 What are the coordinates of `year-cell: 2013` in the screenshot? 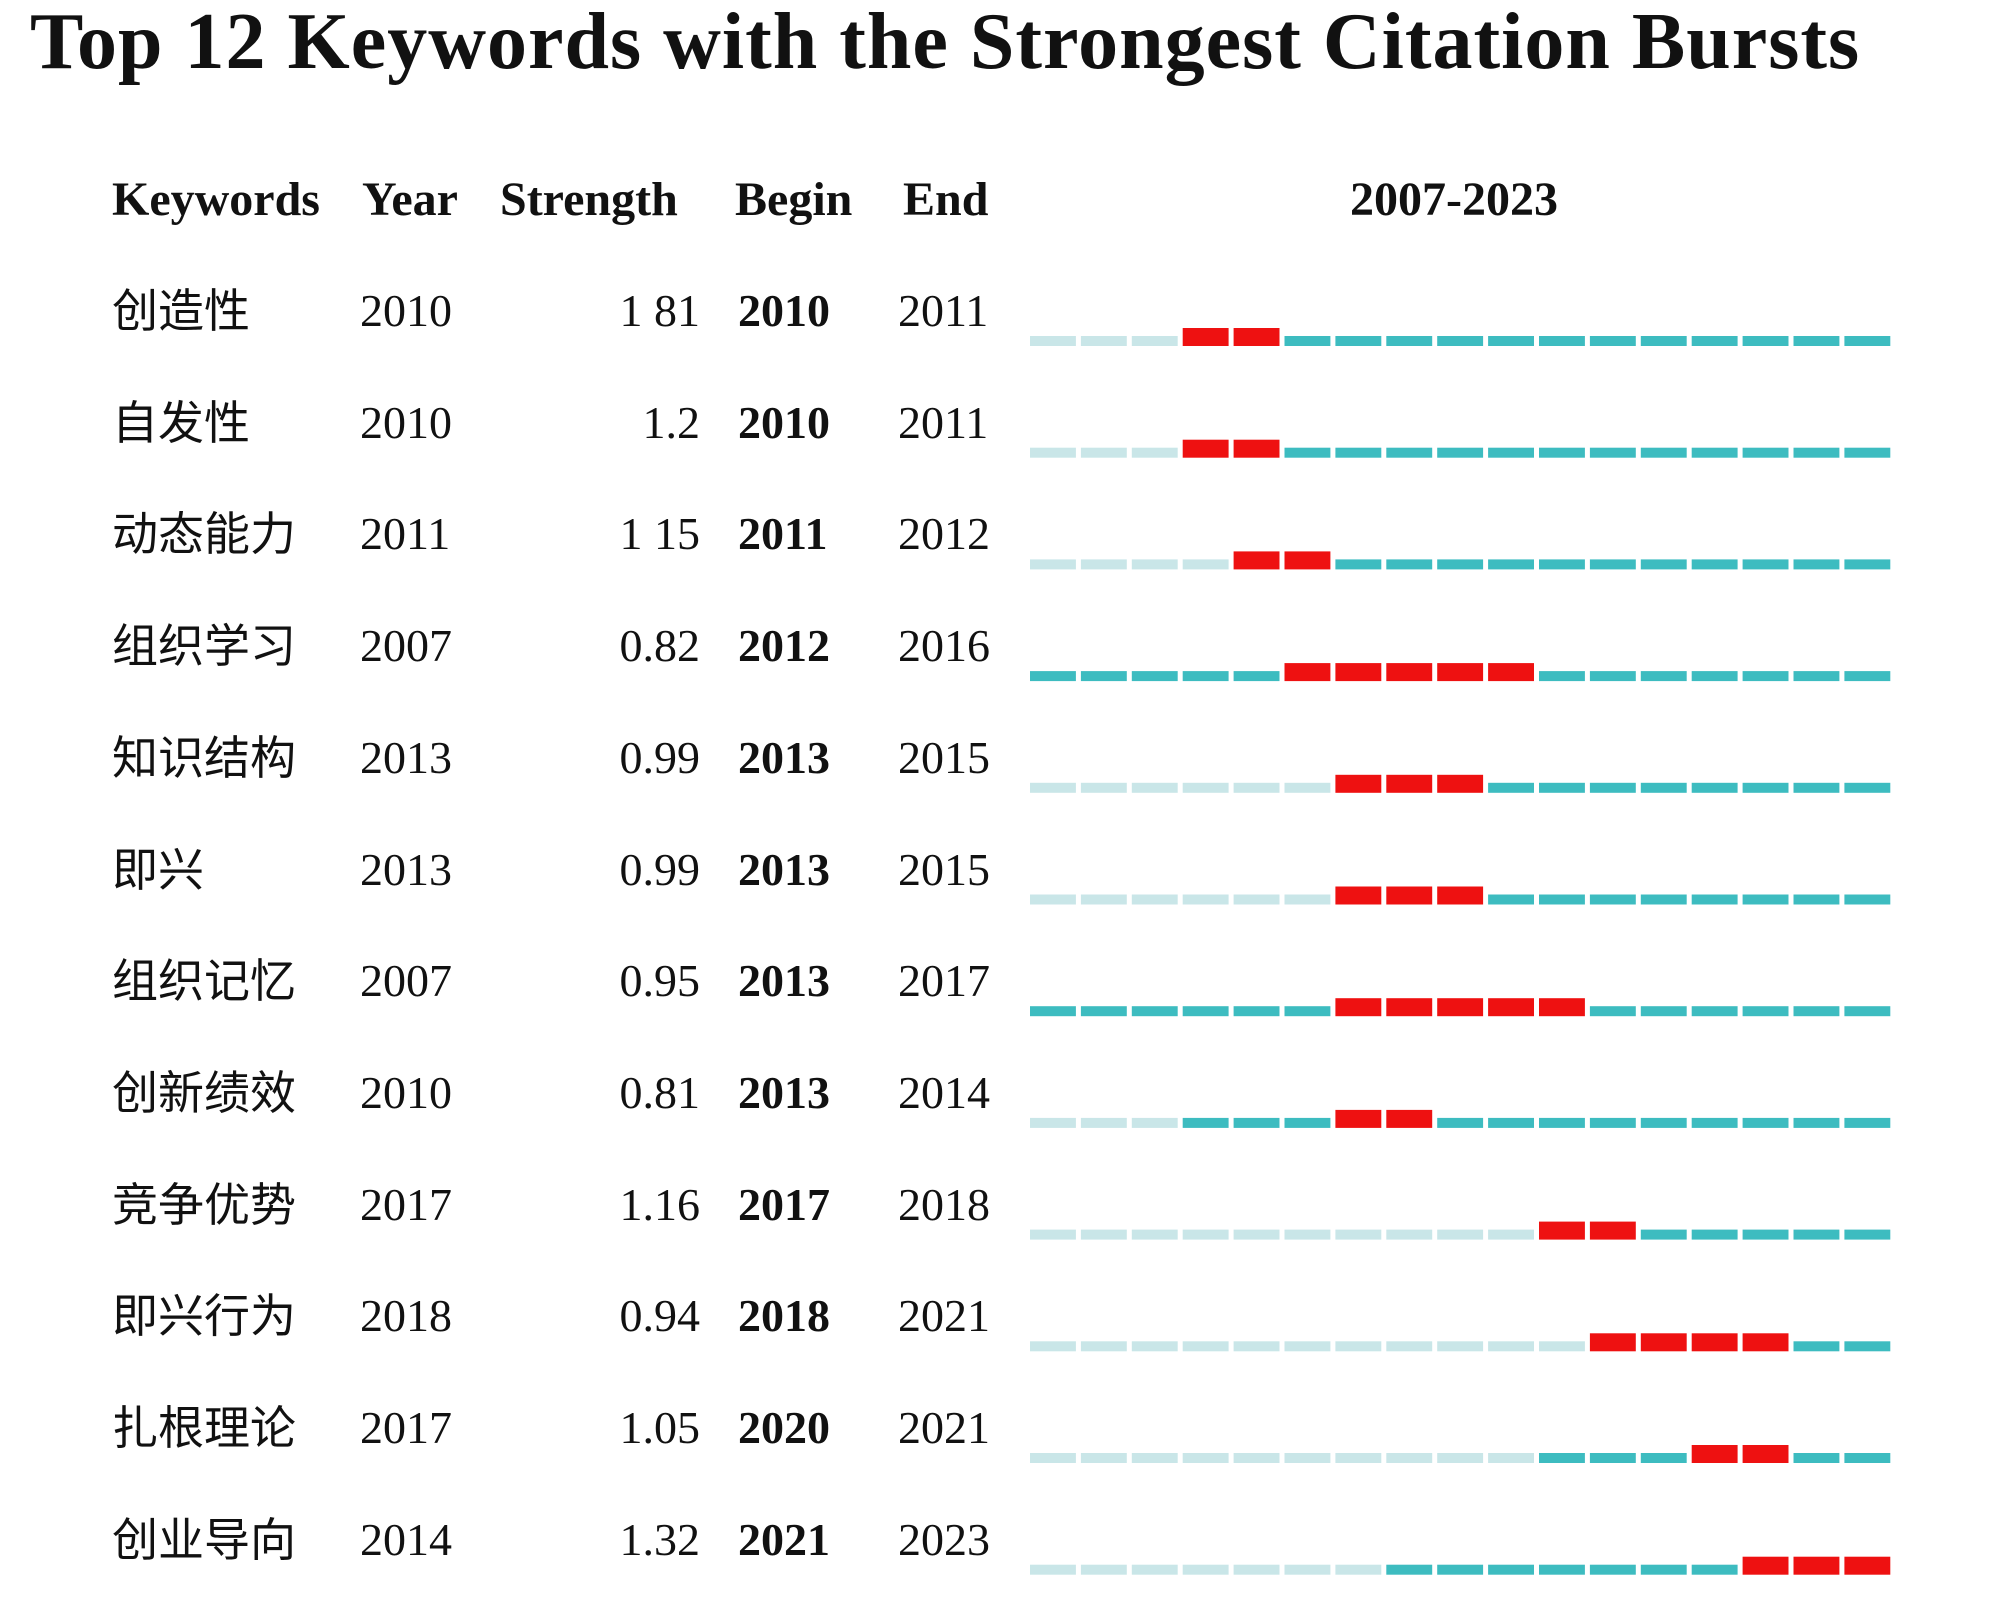 It's located at (406, 869).